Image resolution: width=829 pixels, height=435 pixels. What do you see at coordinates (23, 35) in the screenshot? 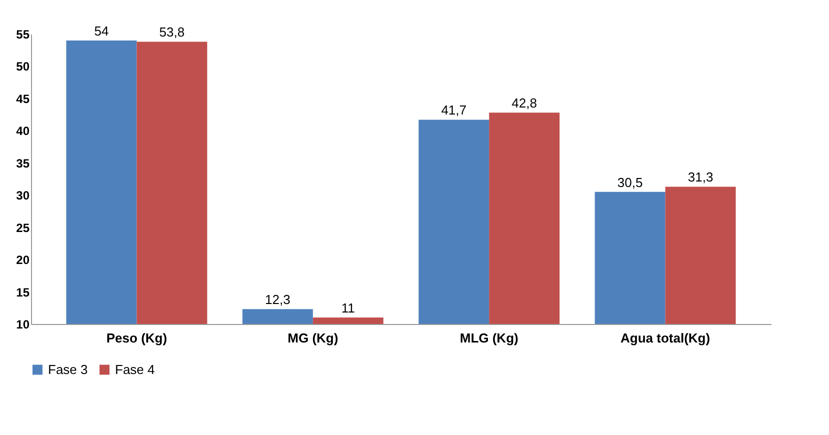
I see `y-tick-label: 55` at bounding box center [23, 35].